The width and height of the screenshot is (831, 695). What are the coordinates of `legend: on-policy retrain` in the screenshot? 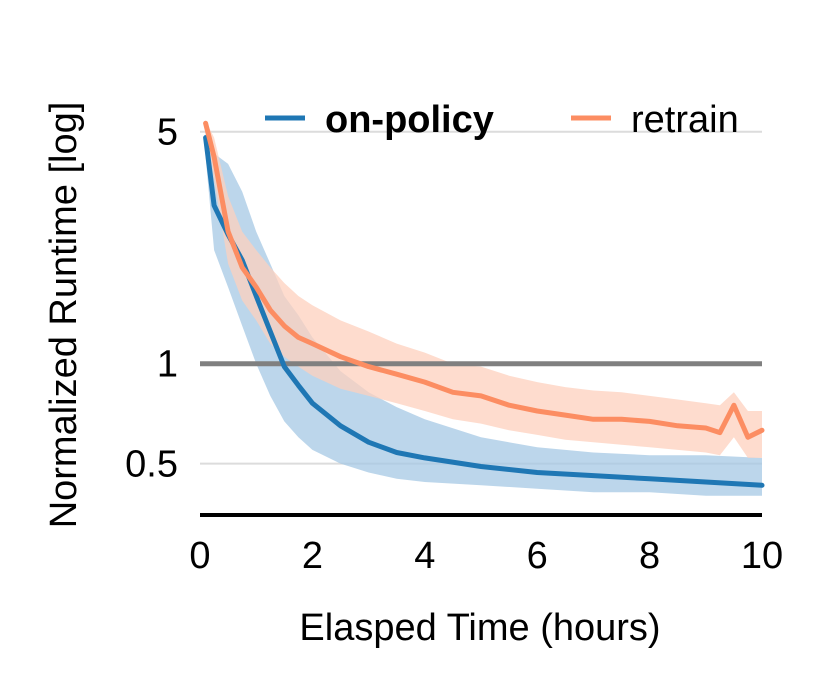 It's located at (502, 120).